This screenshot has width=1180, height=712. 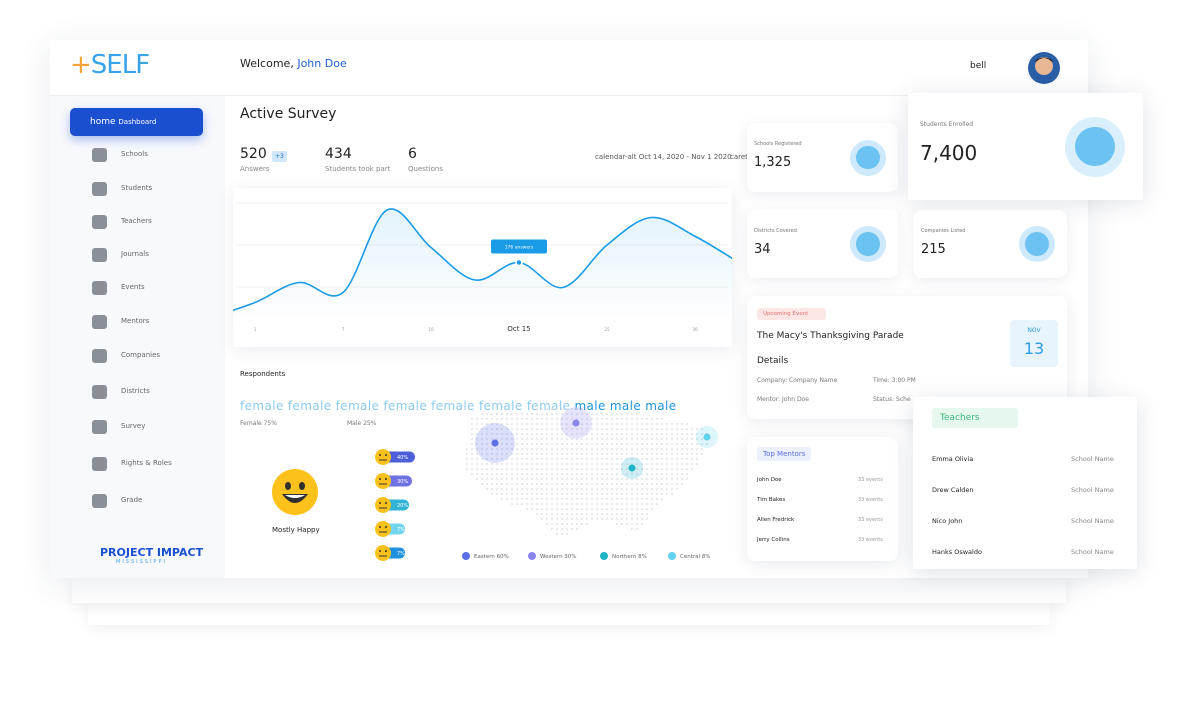 What do you see at coordinates (253, 154) in the screenshot?
I see `stat-value: 520` at bounding box center [253, 154].